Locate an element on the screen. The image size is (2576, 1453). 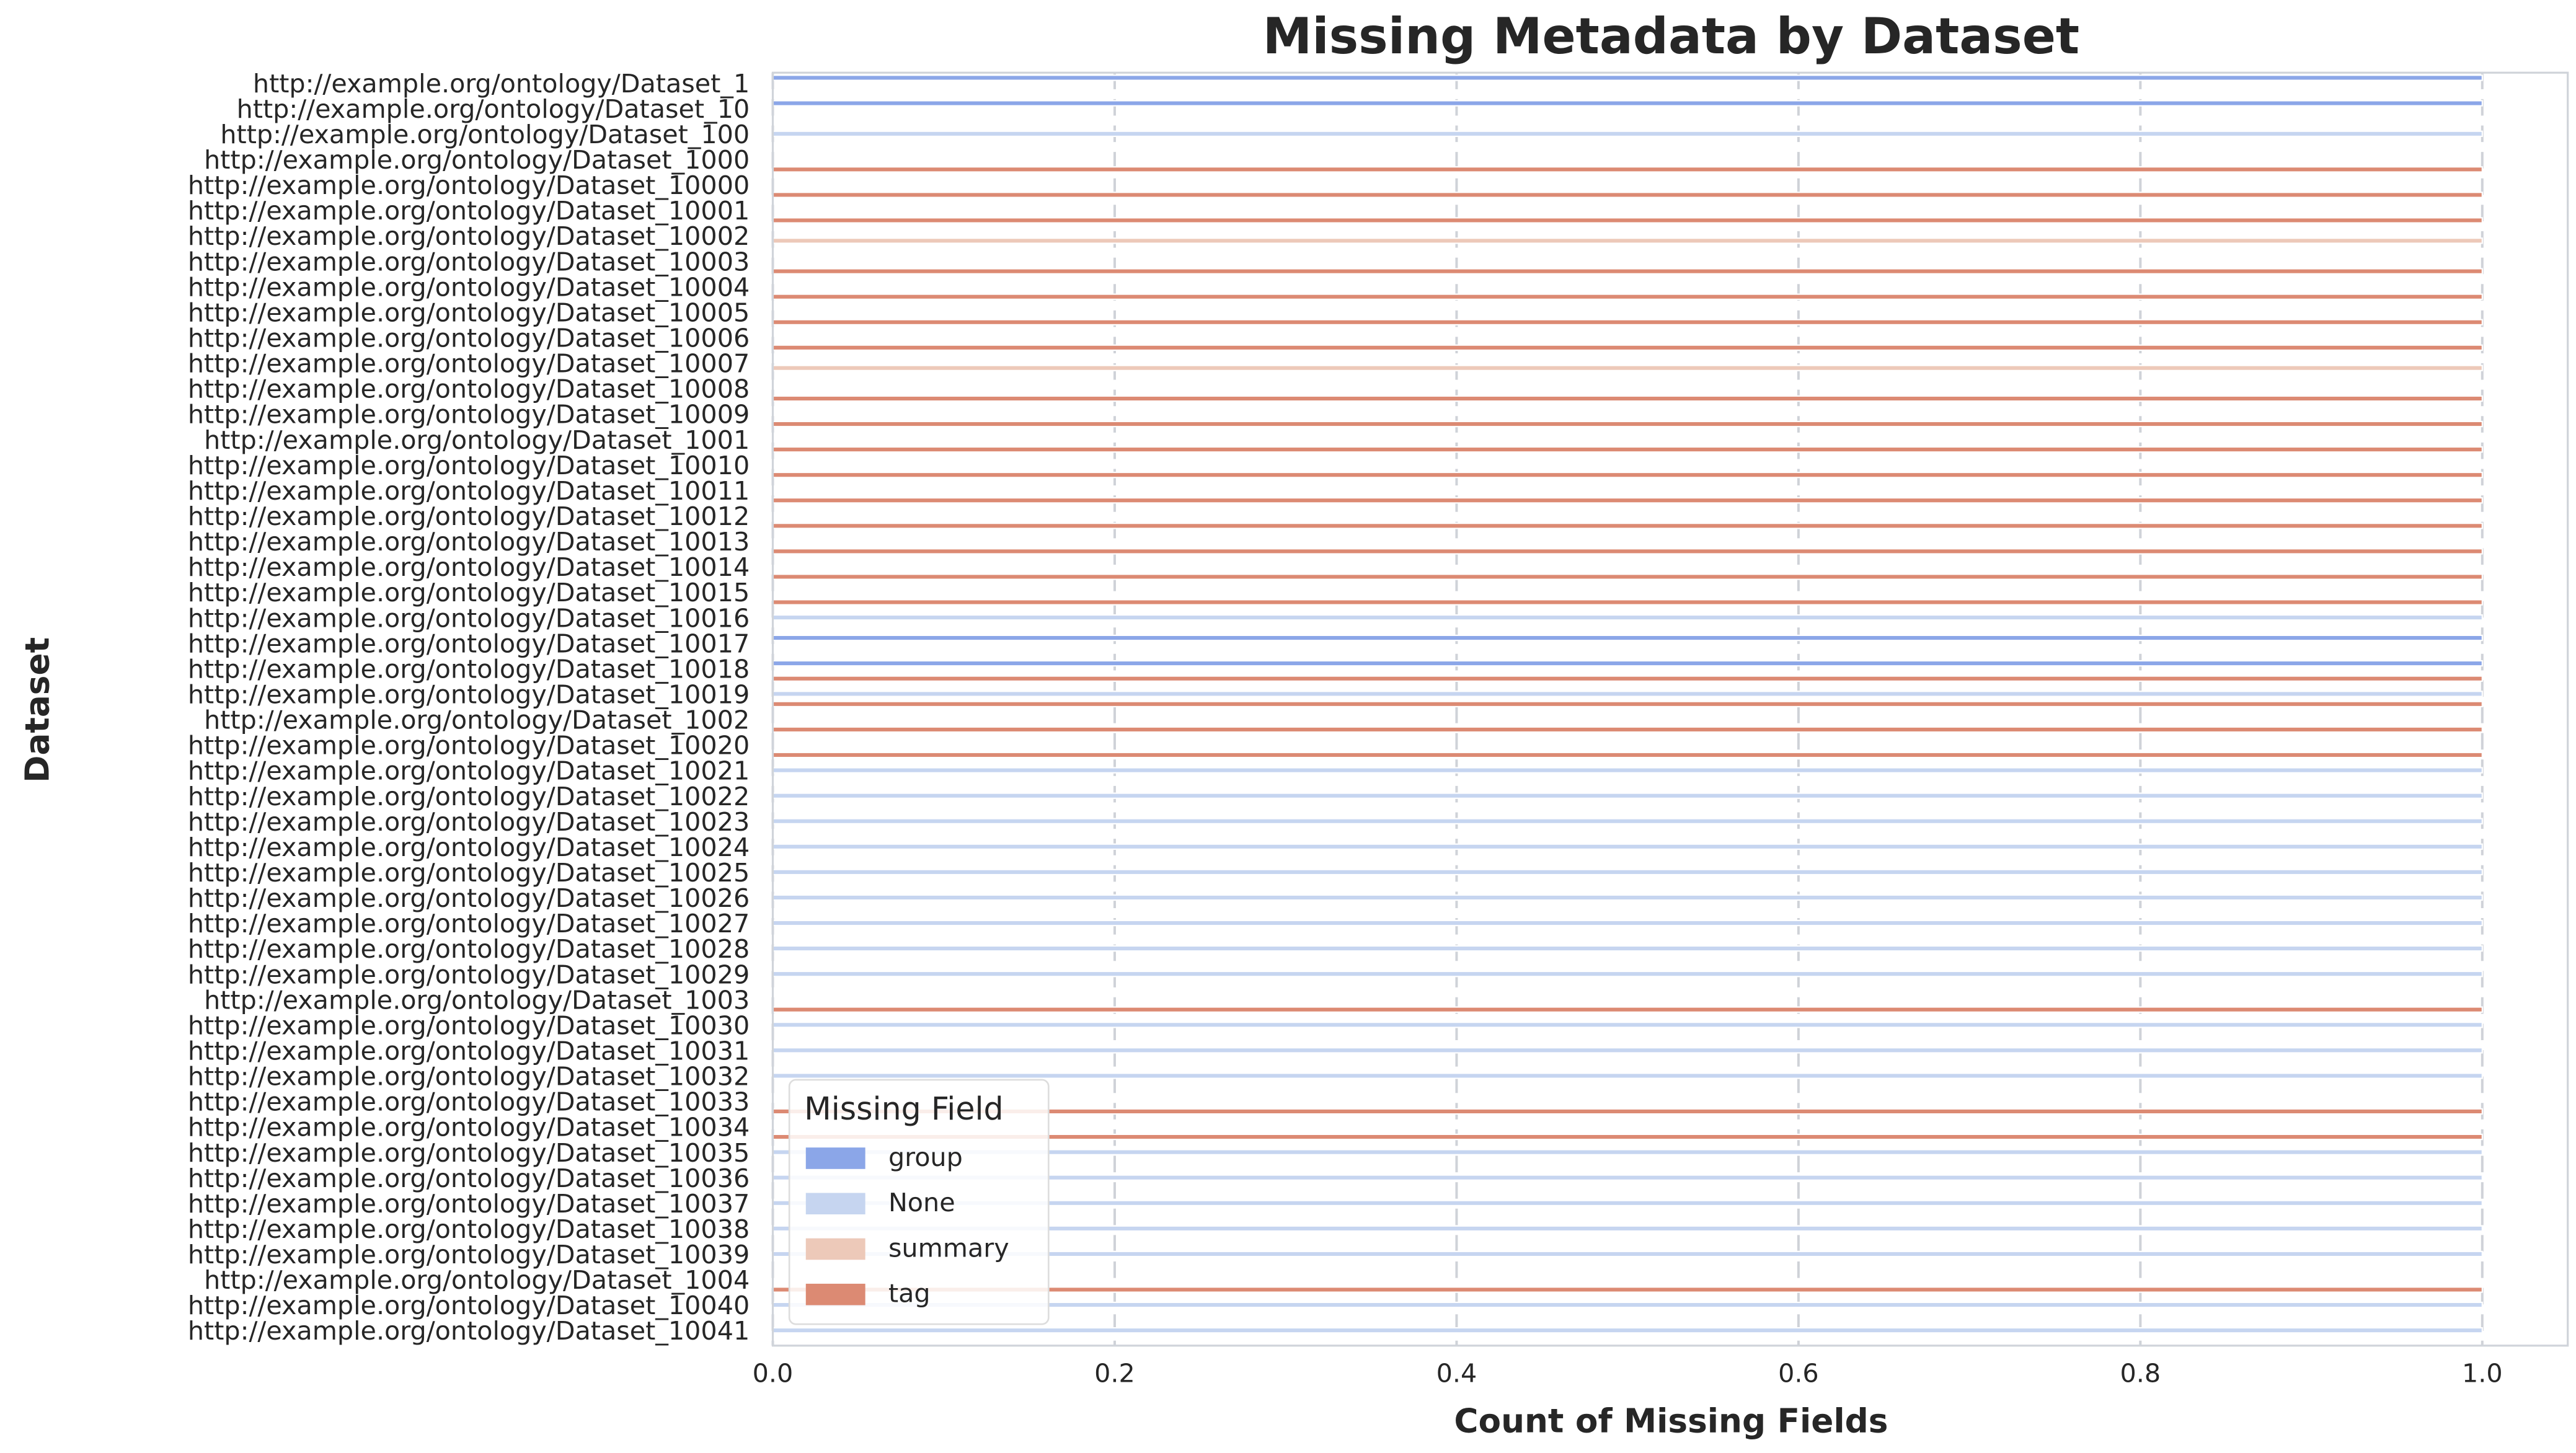
x-tick-label: 0.6 is located at coordinates (1799, 1374).